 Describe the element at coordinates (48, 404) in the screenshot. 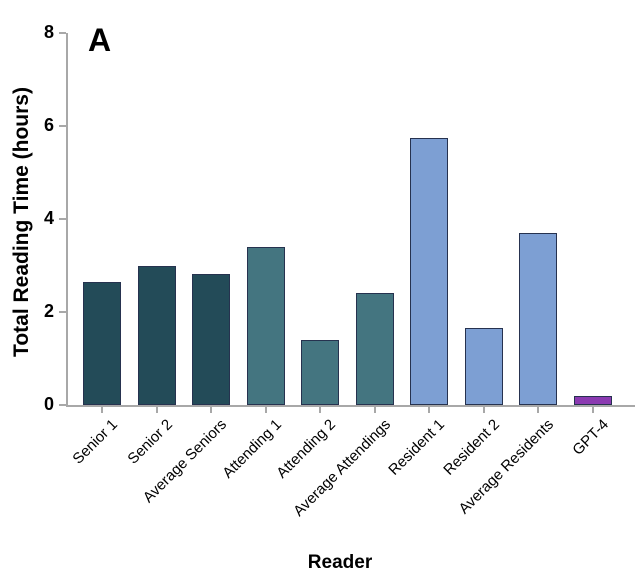

I see `y-tick-label-0: 0` at that location.